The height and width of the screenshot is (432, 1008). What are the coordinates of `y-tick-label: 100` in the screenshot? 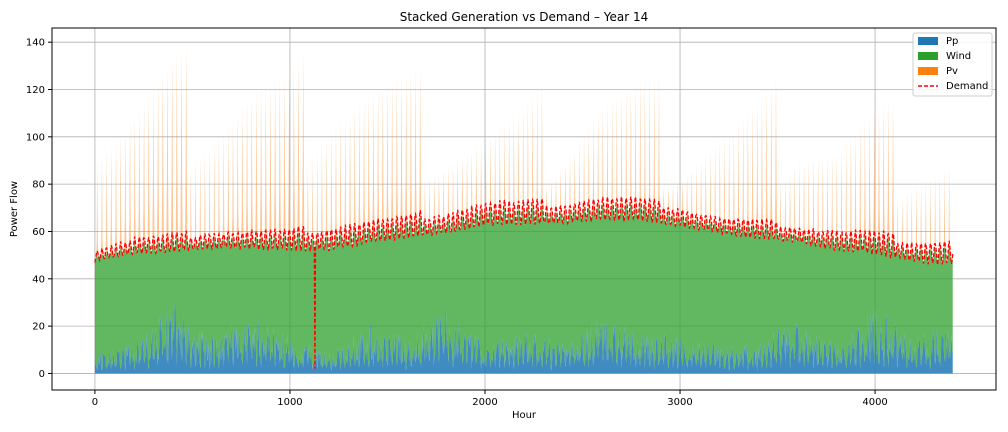 It's located at (35, 137).